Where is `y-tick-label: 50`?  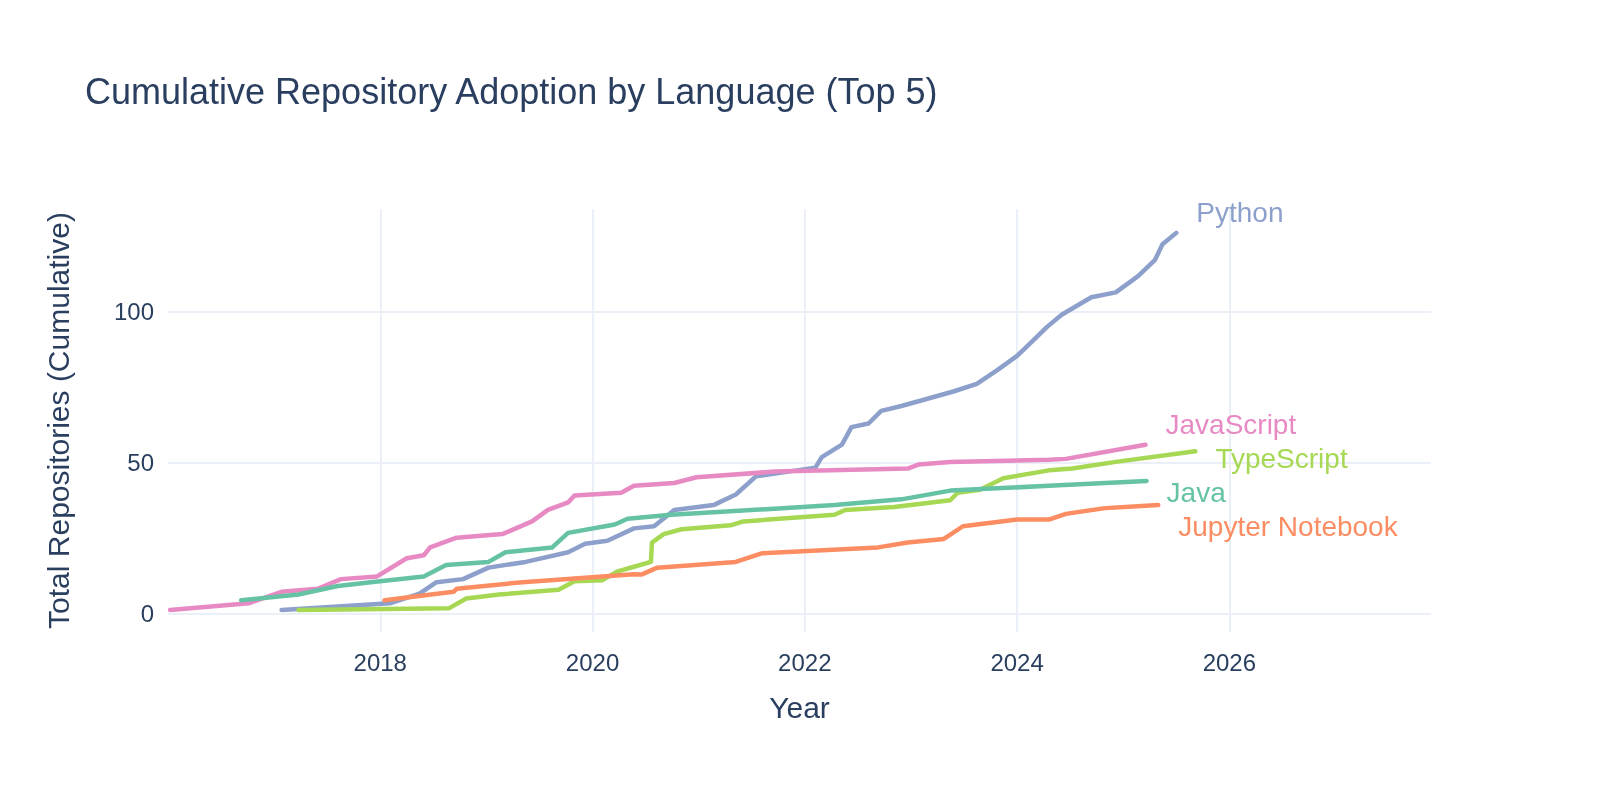 y-tick-label: 50 is located at coordinates (140, 463).